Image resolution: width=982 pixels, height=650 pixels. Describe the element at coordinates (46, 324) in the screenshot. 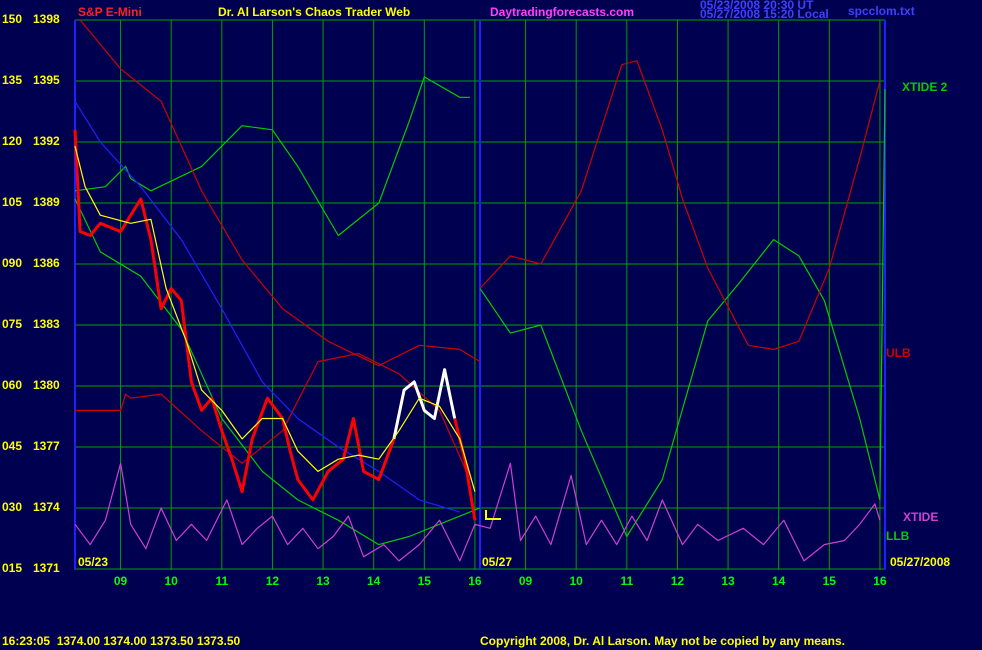

I see `y2-tick-label: 1383` at that location.